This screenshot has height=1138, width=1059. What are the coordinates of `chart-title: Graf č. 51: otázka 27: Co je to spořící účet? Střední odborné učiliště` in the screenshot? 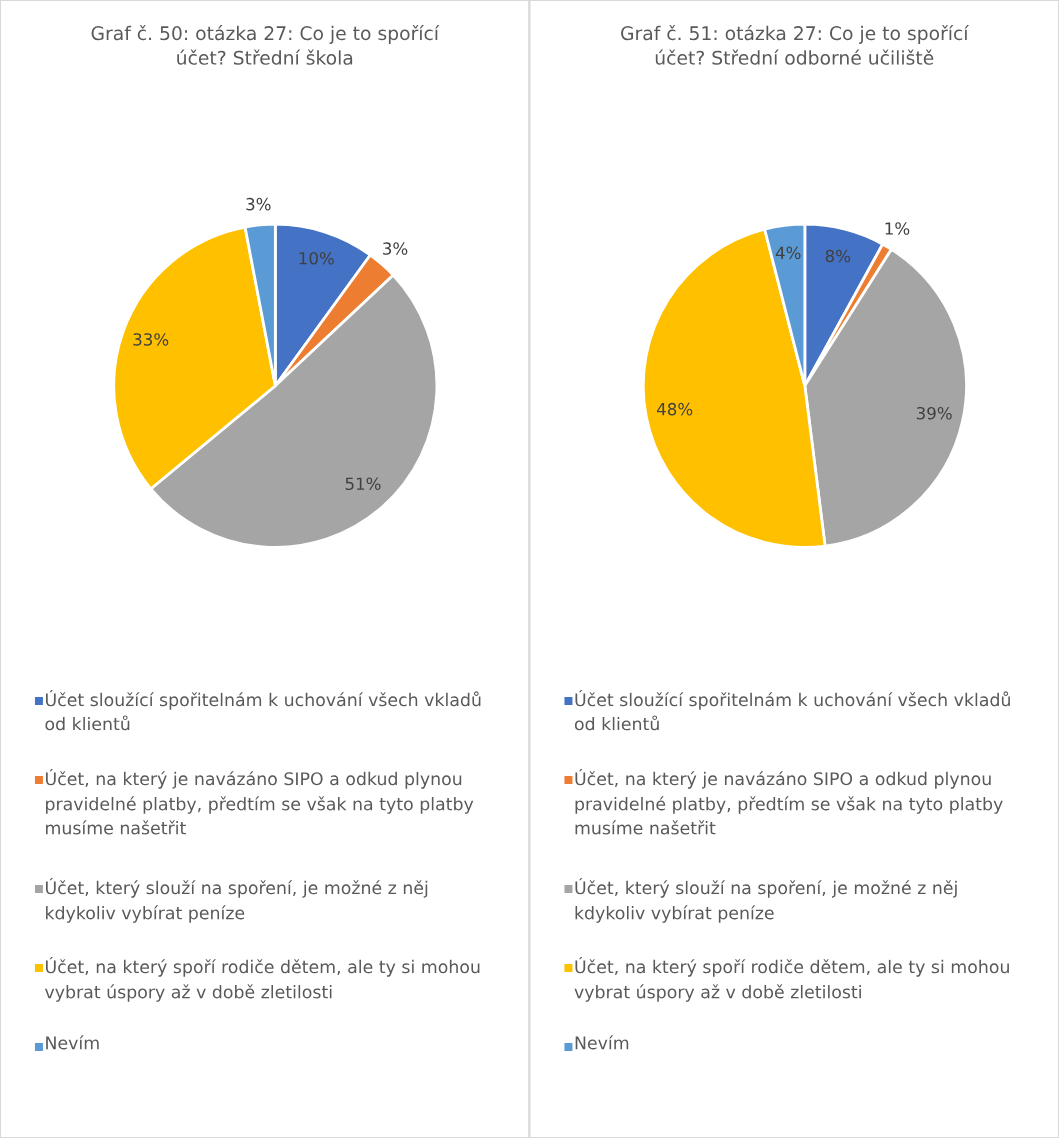 It's located at (795, 45).